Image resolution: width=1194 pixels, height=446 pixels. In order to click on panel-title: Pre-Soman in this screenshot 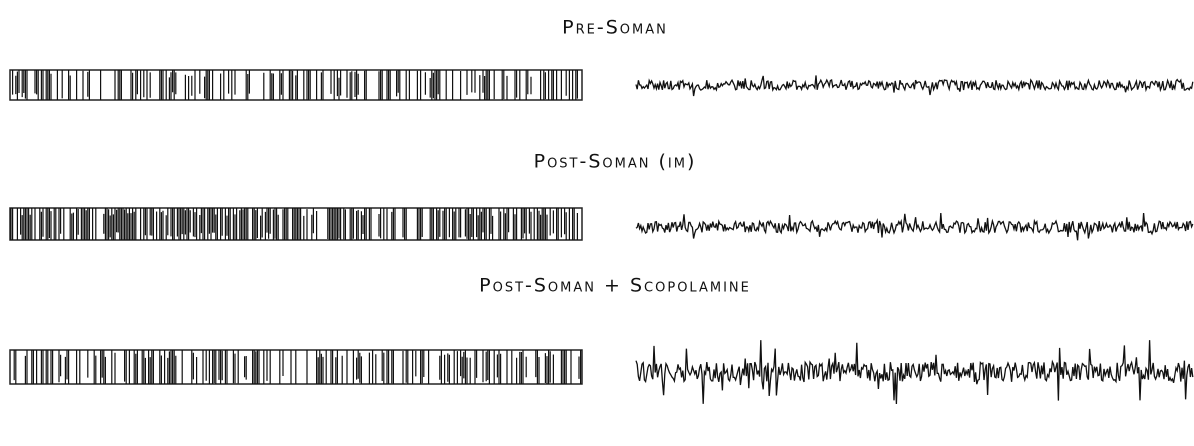, I will do `click(615, 28)`.